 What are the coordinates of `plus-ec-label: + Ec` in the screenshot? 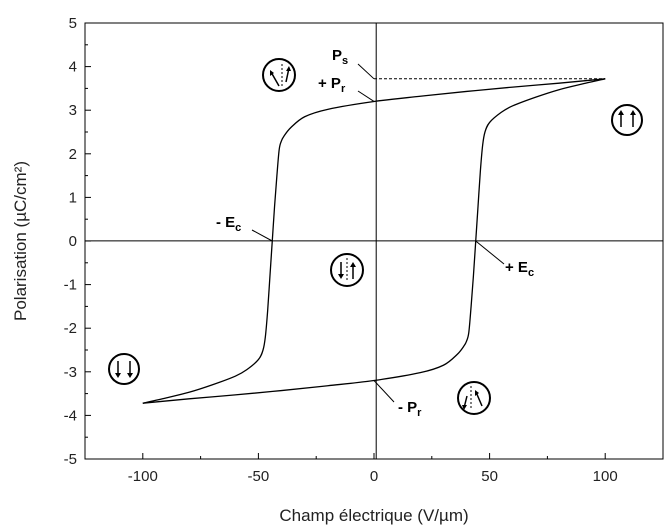 It's located at (519, 269).